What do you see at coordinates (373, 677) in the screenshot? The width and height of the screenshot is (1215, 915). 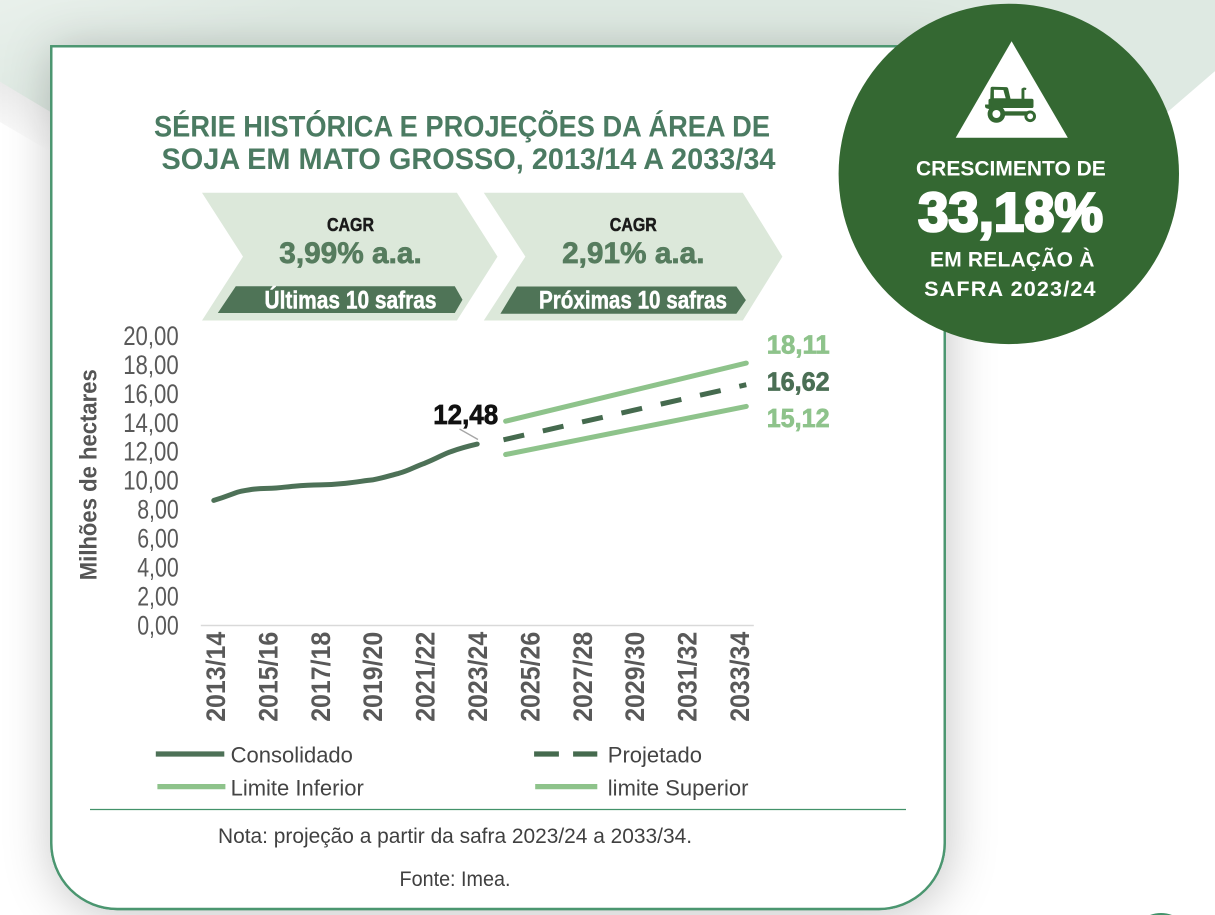 I see `svg-text: 2019/20` at bounding box center [373, 677].